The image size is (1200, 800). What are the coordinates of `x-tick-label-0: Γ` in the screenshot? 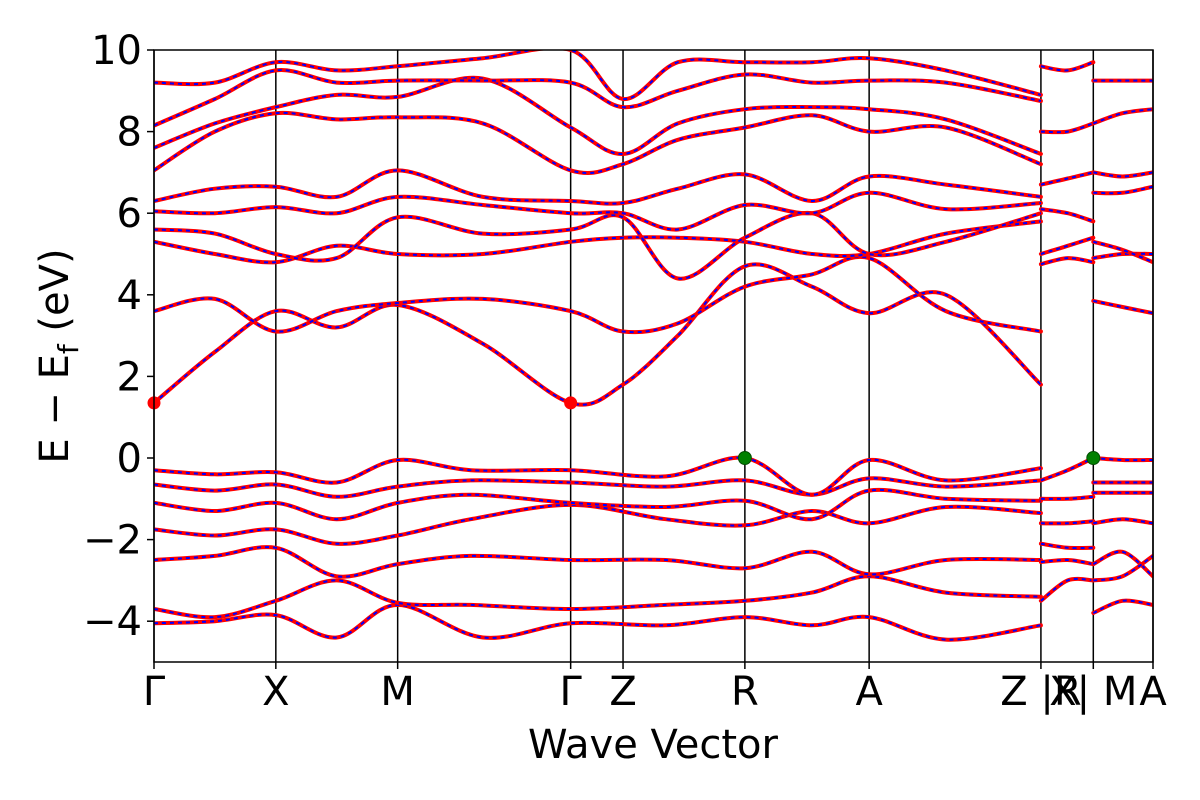 It's located at (154, 692).